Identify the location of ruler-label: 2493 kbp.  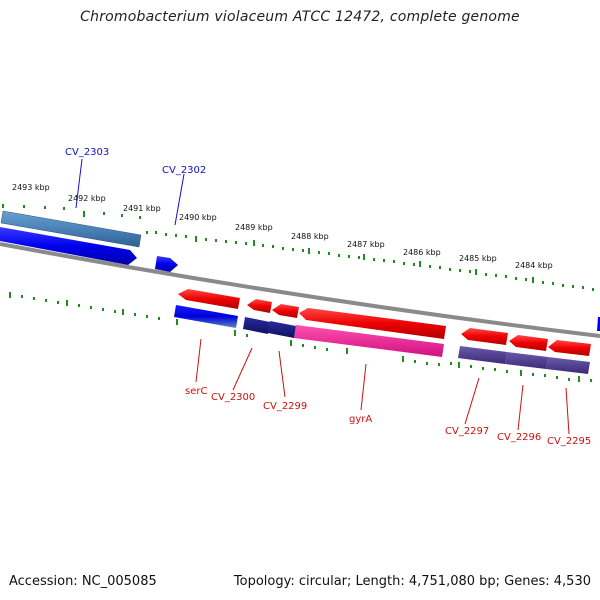
(31, 187).